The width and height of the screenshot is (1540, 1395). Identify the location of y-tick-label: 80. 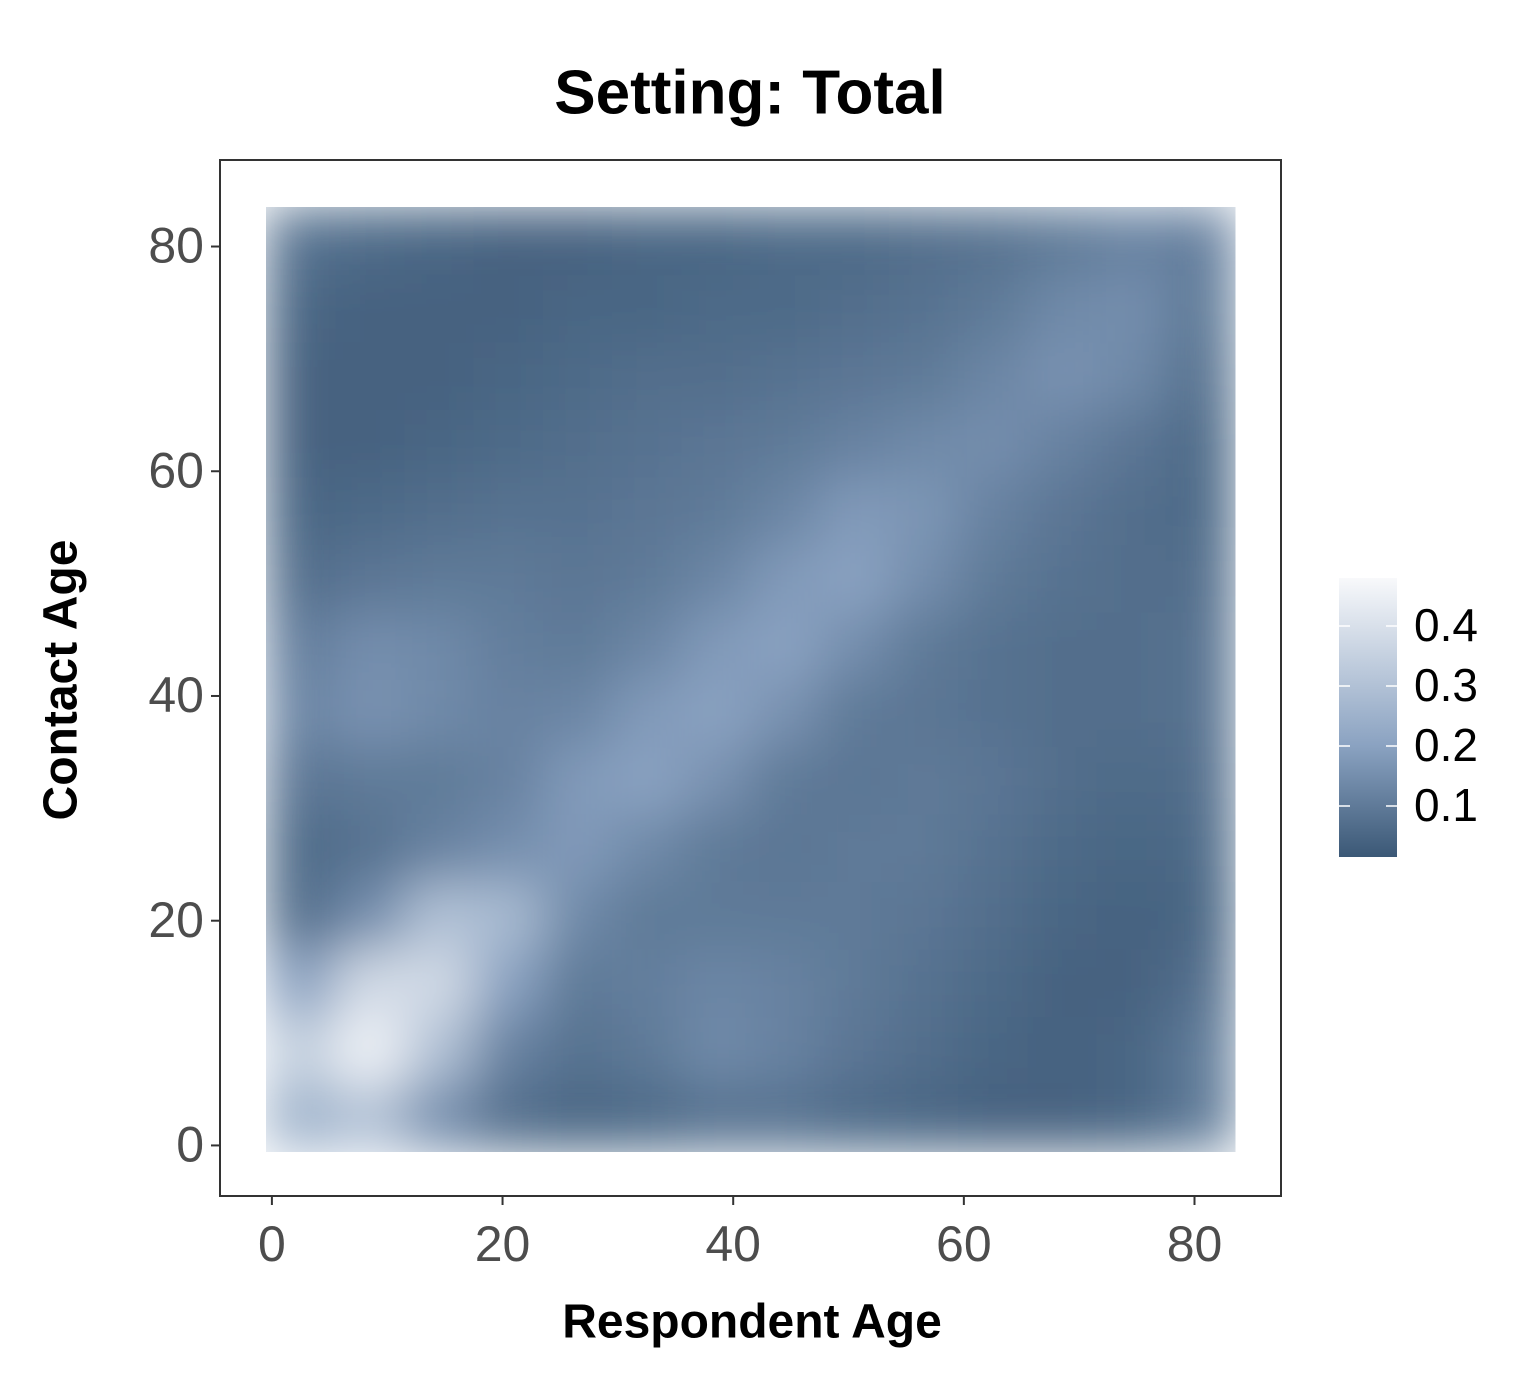
(176, 246).